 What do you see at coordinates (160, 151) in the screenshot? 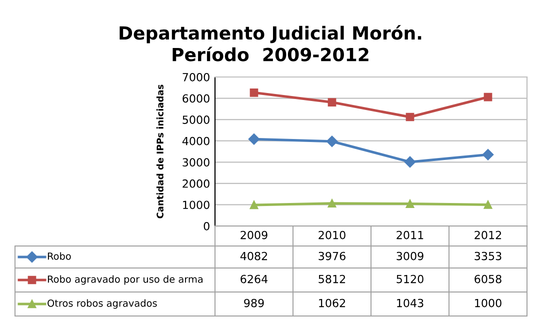
I see `y-axis-title: Cantidad de IPPs iniciadas` at bounding box center [160, 151].